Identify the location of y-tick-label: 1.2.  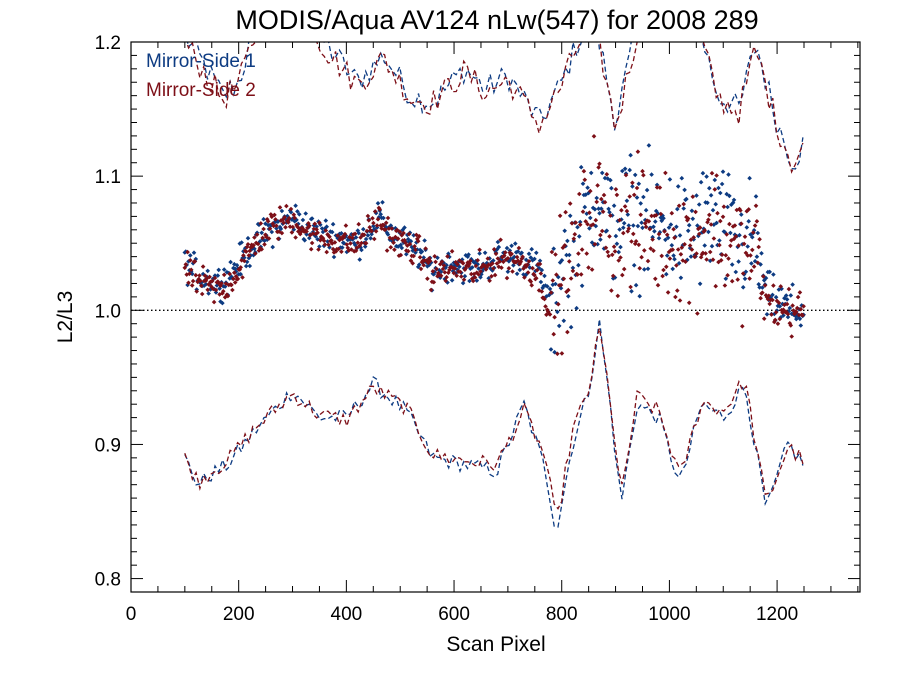
(108, 43).